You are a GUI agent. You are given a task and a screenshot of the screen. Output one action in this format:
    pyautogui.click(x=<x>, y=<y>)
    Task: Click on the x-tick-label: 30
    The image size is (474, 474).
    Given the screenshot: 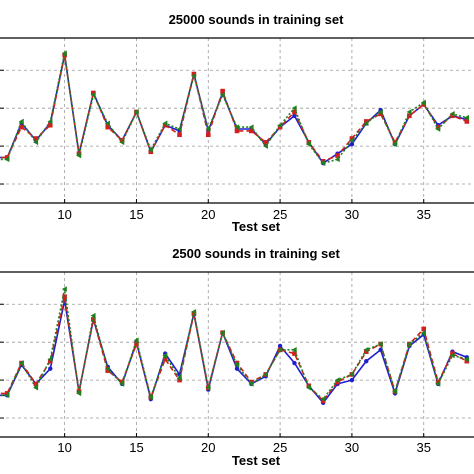 What is the action you would take?
    pyautogui.click(x=352, y=214)
    